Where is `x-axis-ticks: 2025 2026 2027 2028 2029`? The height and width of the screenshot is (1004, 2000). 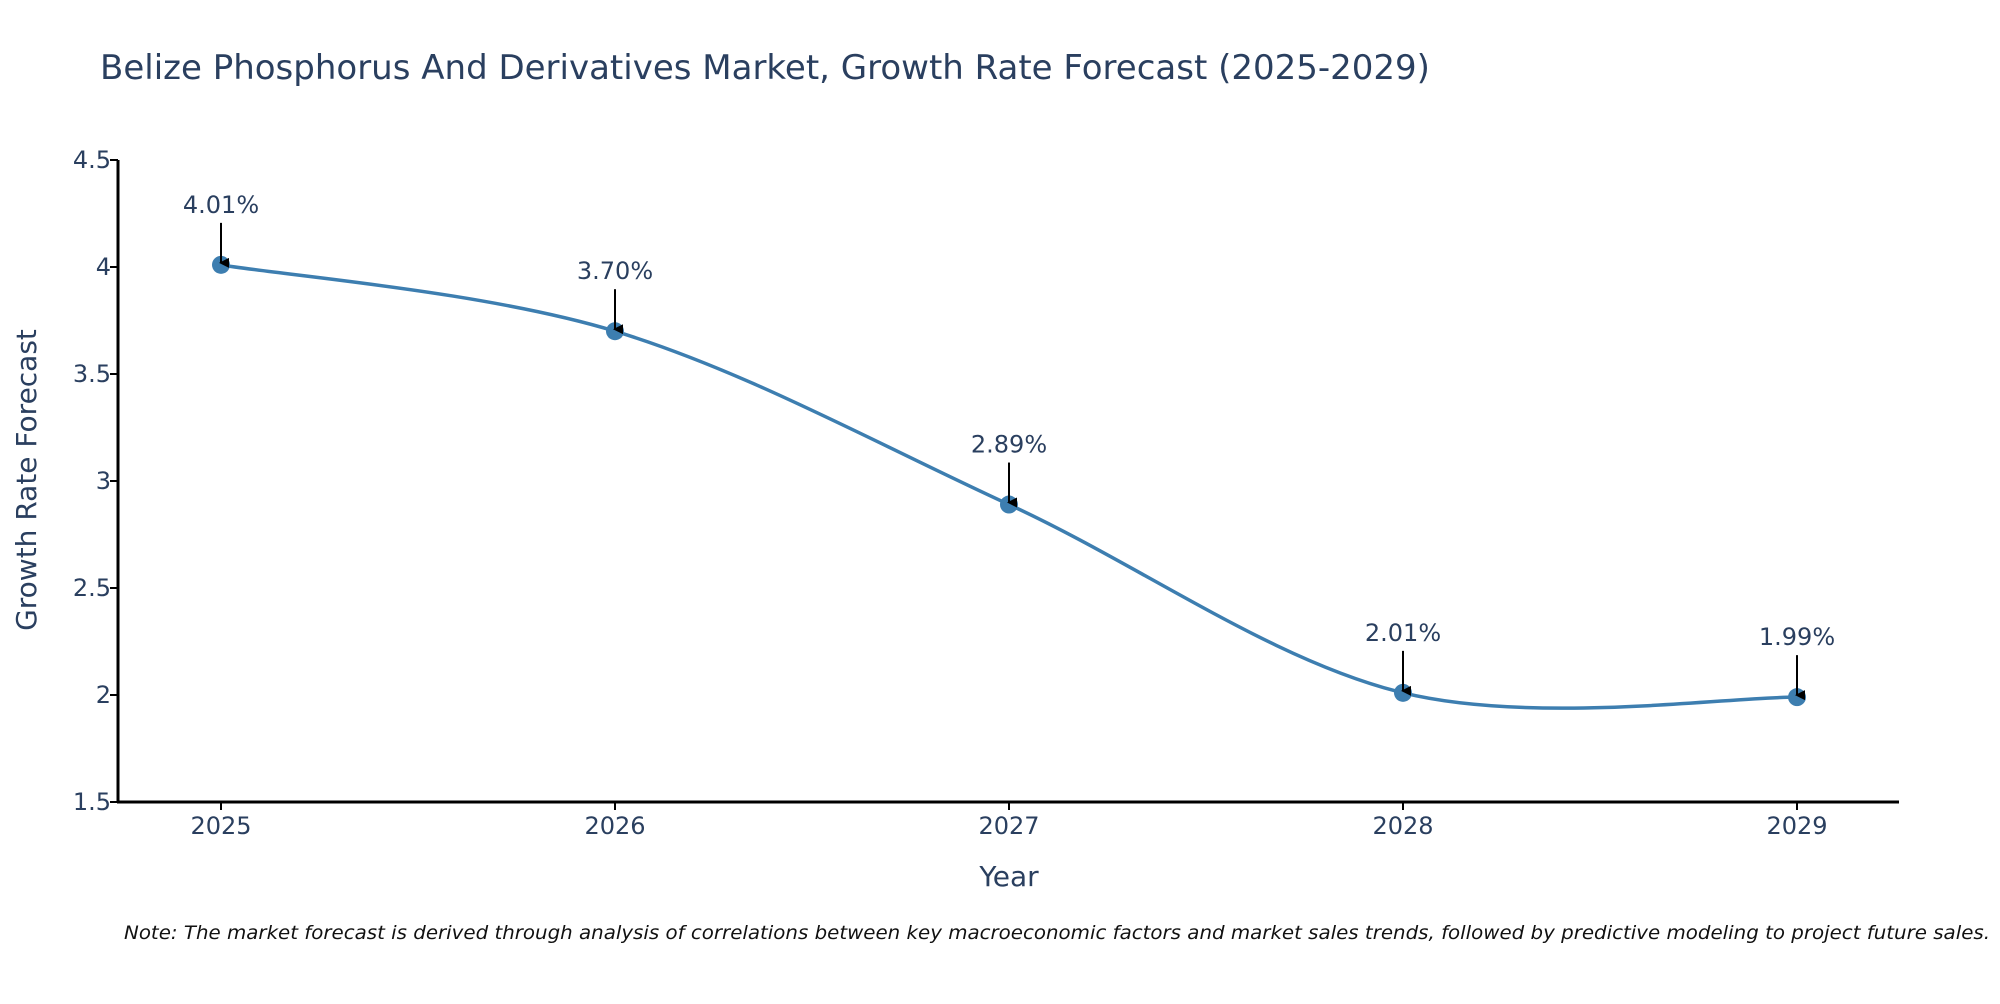
x-axis-ticks: 2025 2026 2027 2028 2029 is located at coordinates (1009, 821).